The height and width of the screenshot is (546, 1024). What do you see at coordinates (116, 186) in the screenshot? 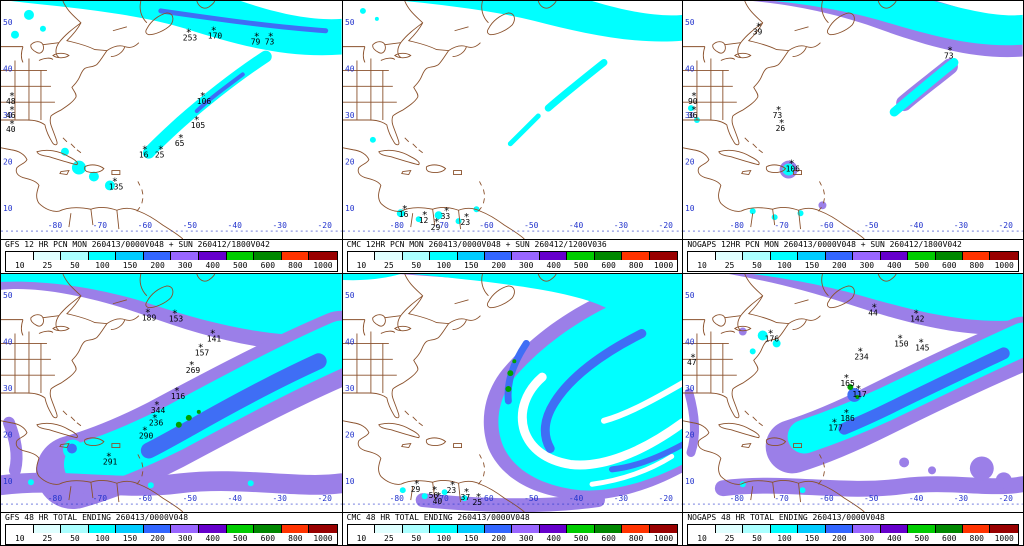
I see `station-value: 135` at bounding box center [116, 186].